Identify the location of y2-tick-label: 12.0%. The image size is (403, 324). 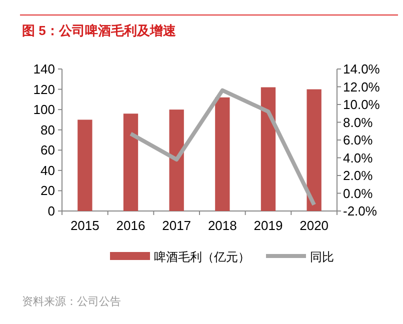
(361, 86).